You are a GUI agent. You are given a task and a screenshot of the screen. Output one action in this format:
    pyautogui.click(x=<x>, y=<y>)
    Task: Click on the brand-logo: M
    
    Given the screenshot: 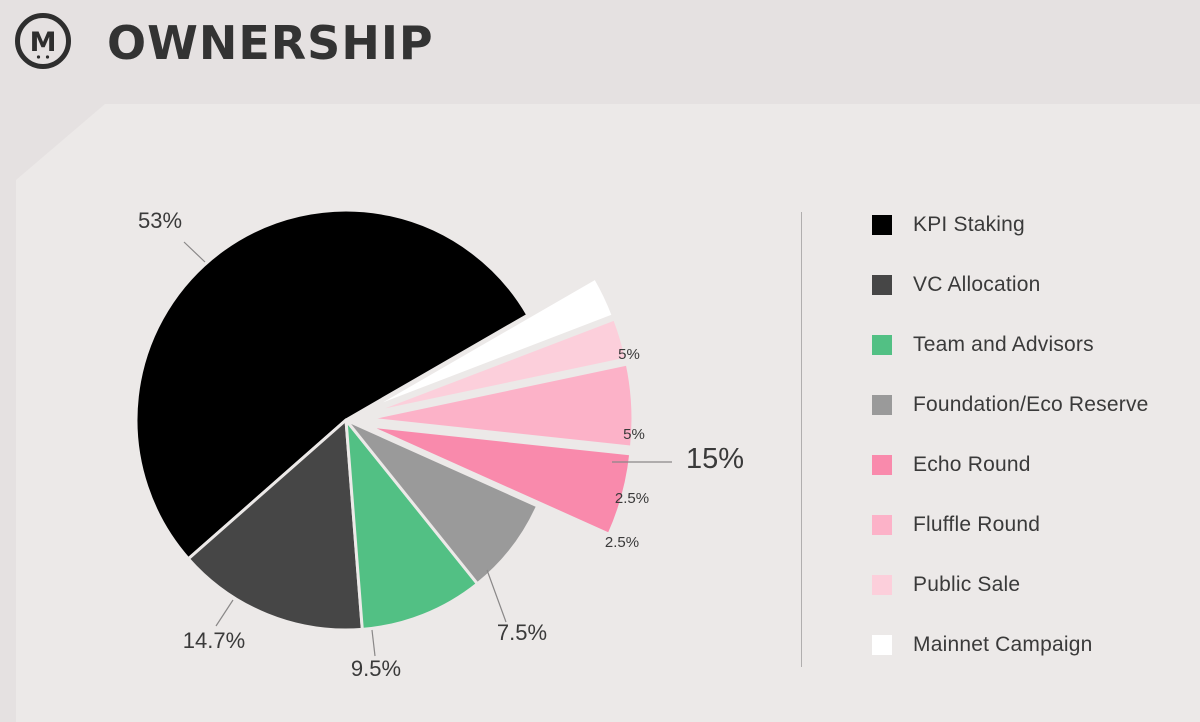 What is the action you would take?
    pyautogui.click(x=43, y=41)
    